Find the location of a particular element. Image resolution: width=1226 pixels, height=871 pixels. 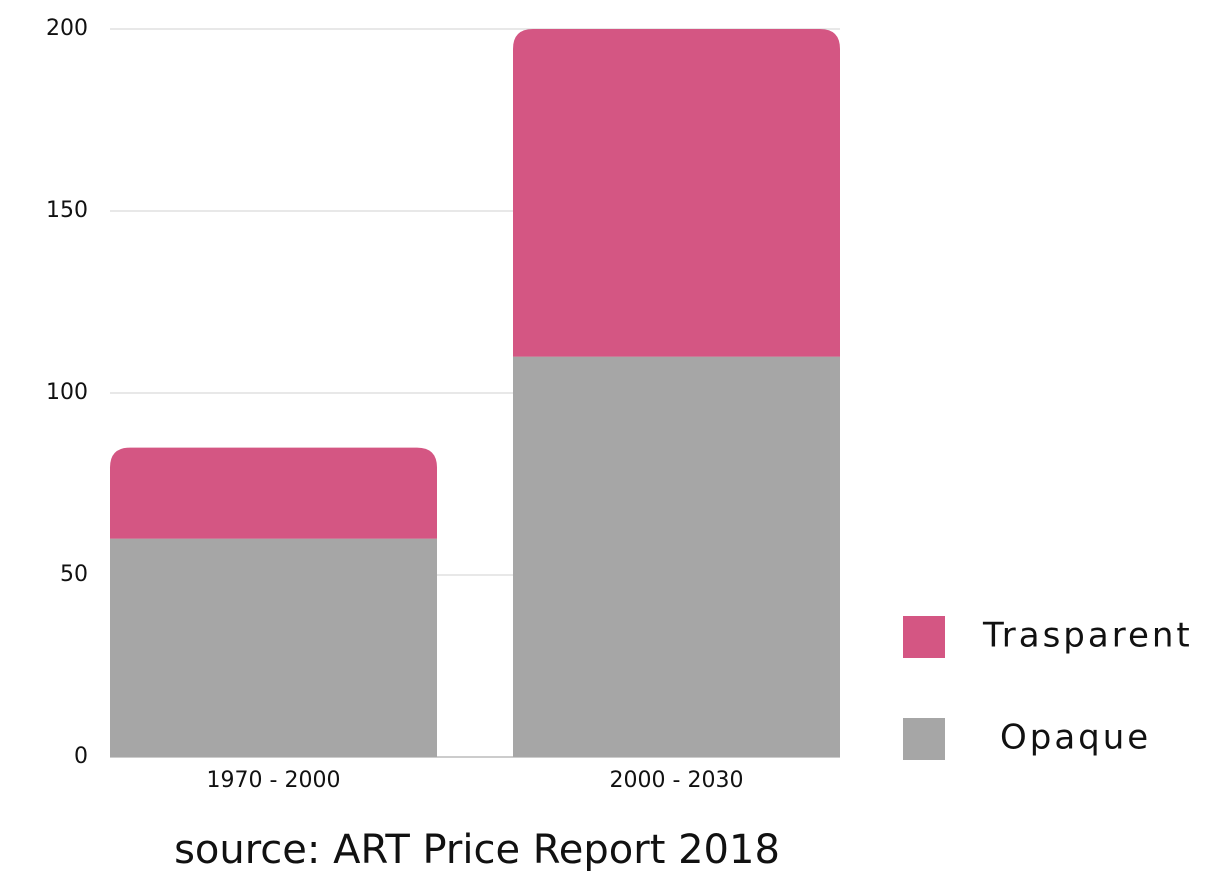

y-tick-label: 200 is located at coordinates (67, 28).